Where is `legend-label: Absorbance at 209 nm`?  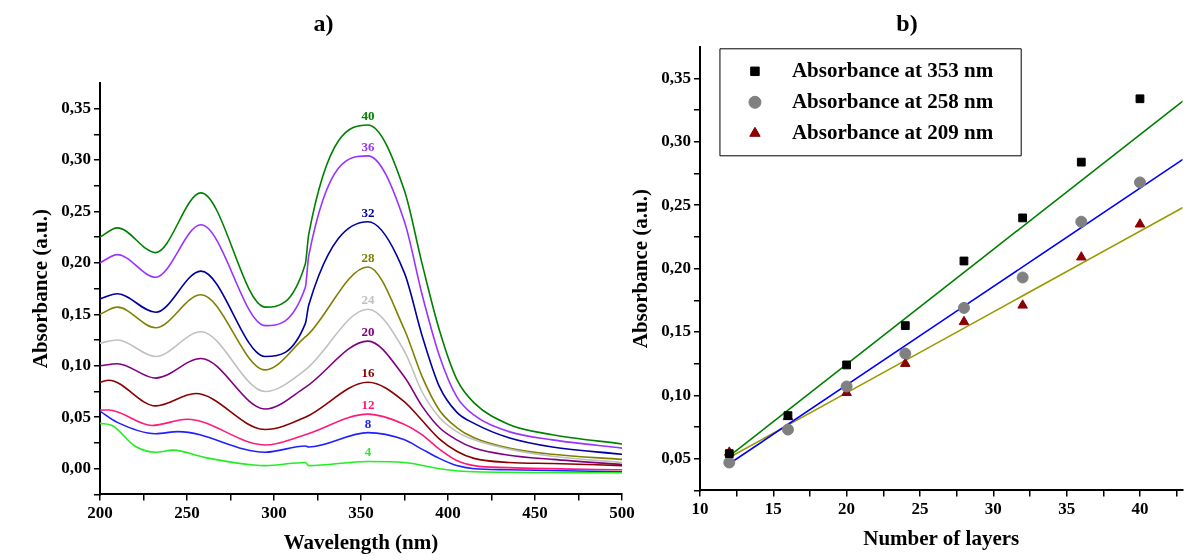 legend-label: Absorbance at 209 nm is located at coordinates (892, 131).